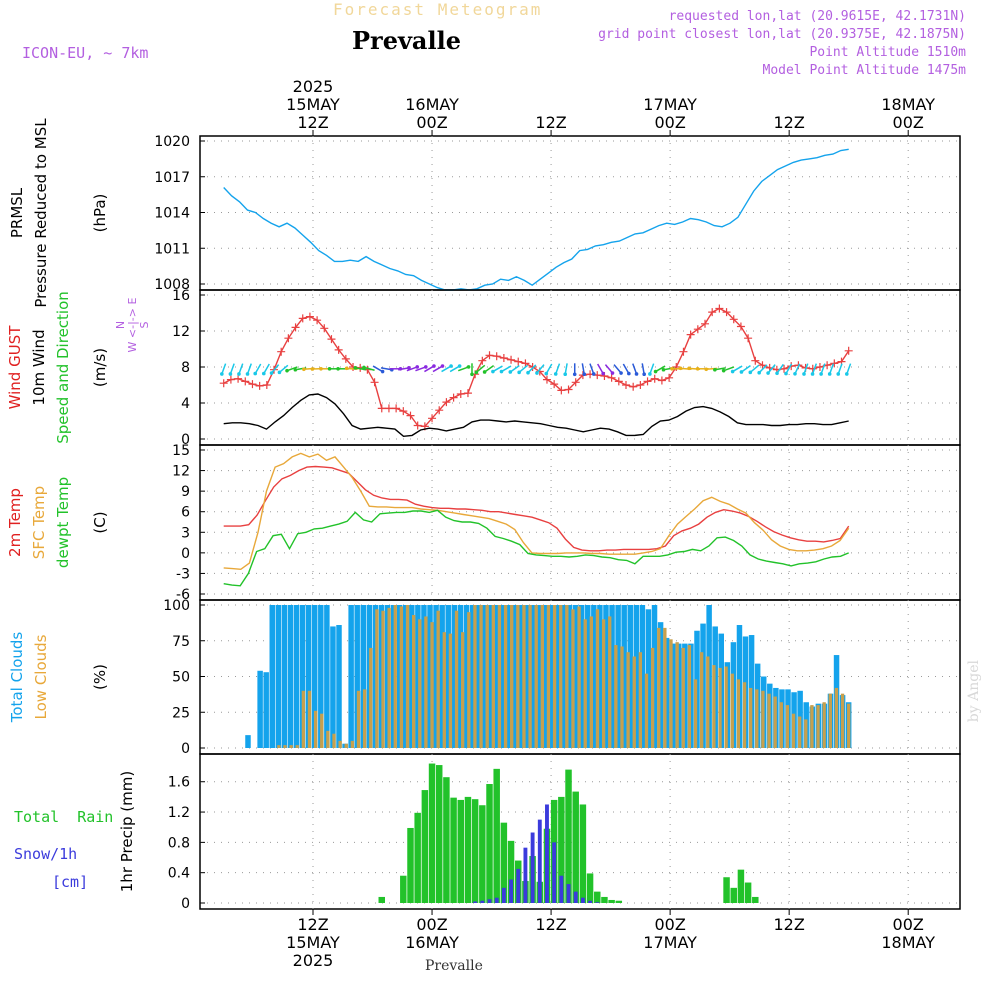 The image size is (1000, 1000). I want to click on y-tick-label: 1011, so click(172, 249).